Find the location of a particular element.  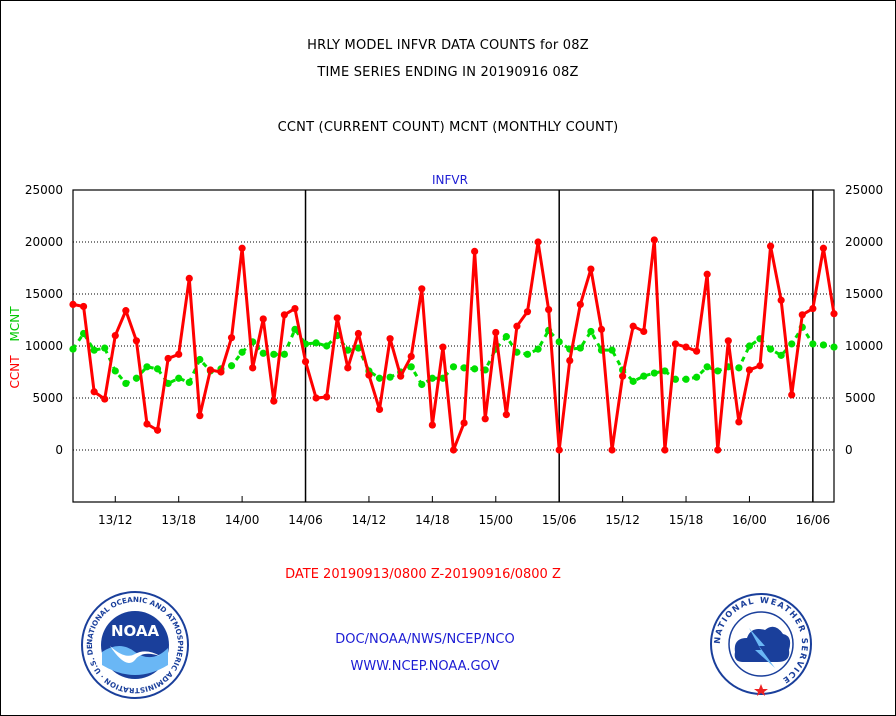

x-tick-label: 14/12 is located at coordinates (369, 520).